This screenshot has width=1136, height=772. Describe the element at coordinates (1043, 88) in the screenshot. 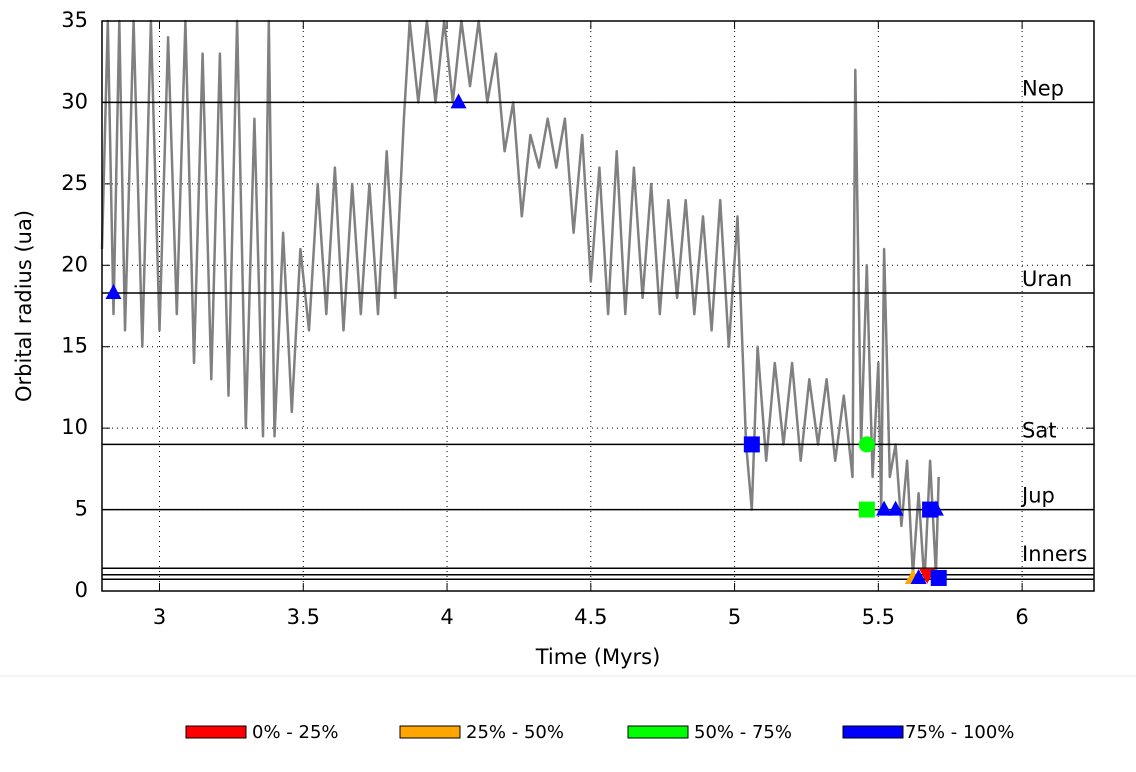

I see `ref-line-label: Nep` at that location.